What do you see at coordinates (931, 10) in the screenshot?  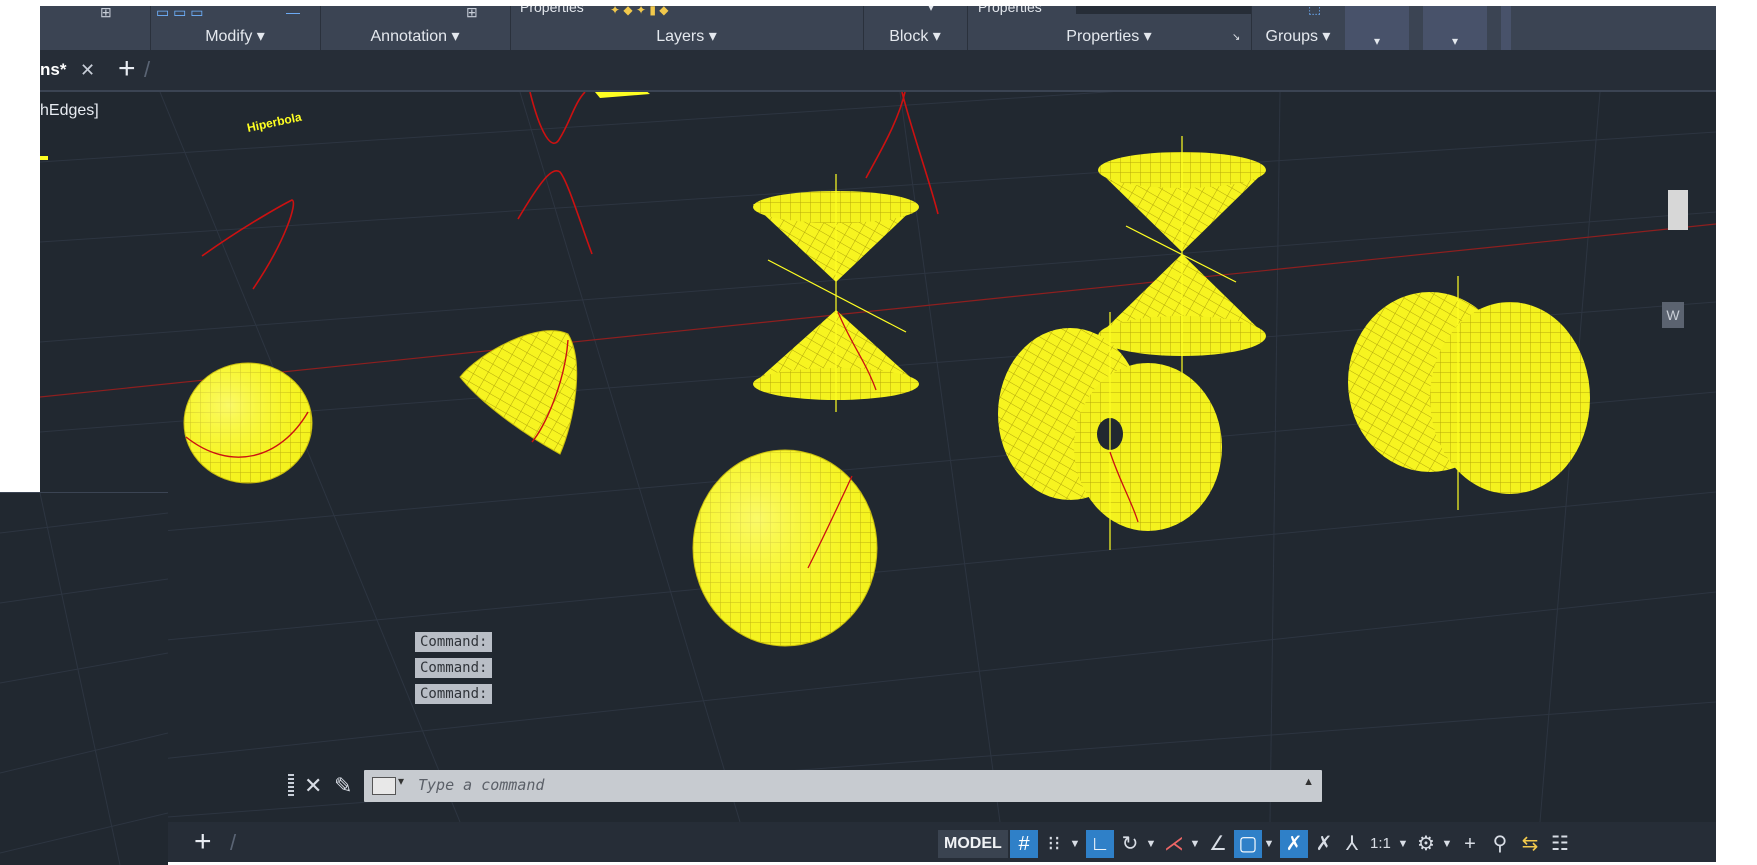 I see `insert-icon: ▾` at bounding box center [931, 10].